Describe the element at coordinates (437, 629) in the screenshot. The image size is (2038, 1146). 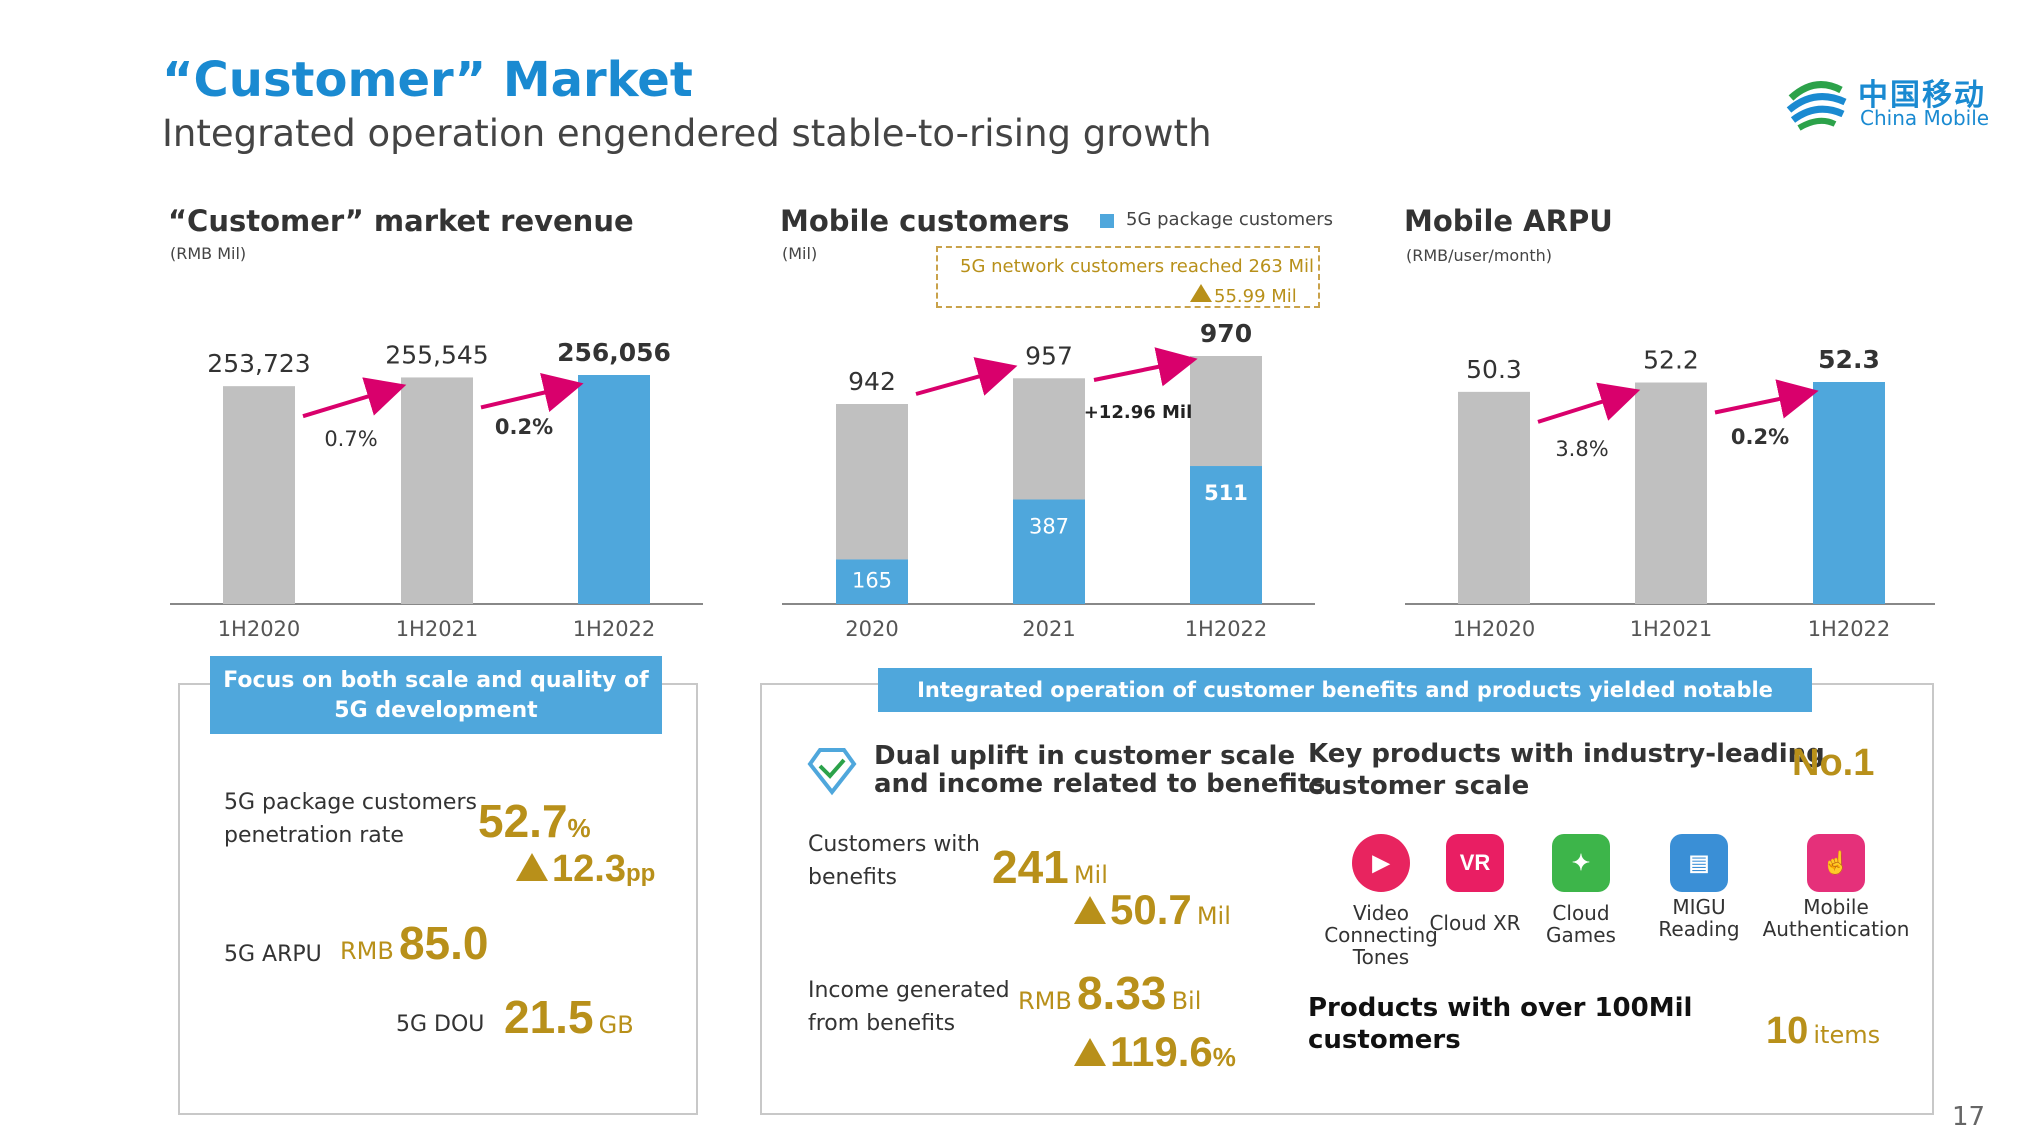
I see `revenue-tick-label: 1H2021` at that location.